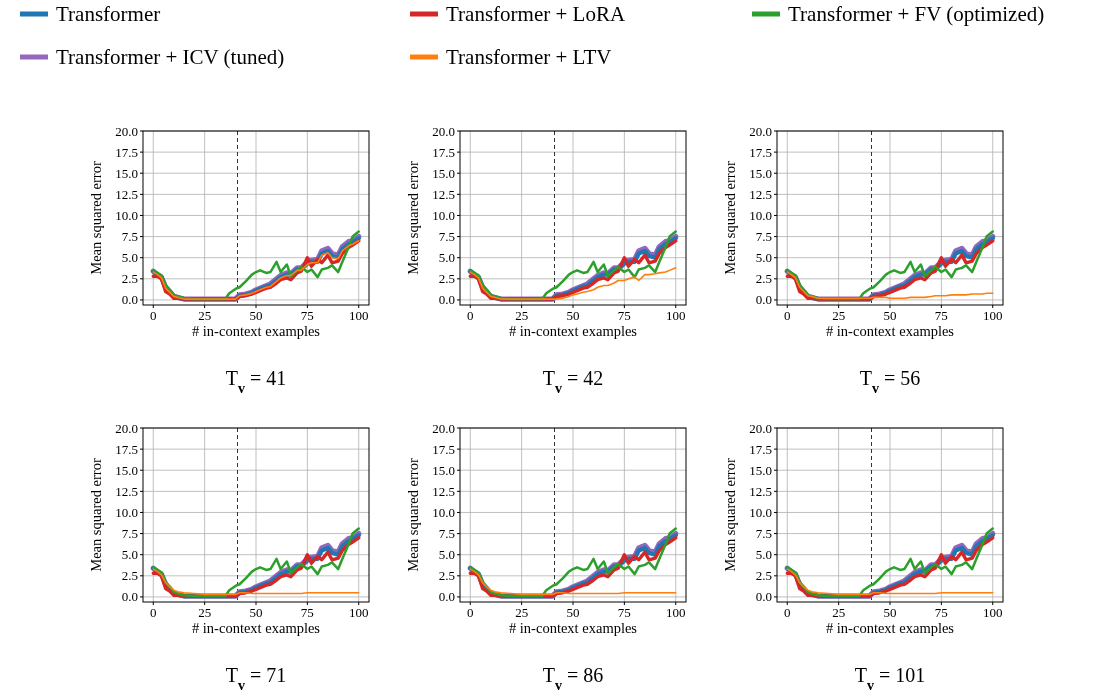 This screenshot has width=1100, height=690. I want to click on text: T$_{v}$ = 101, so click(890, 677).